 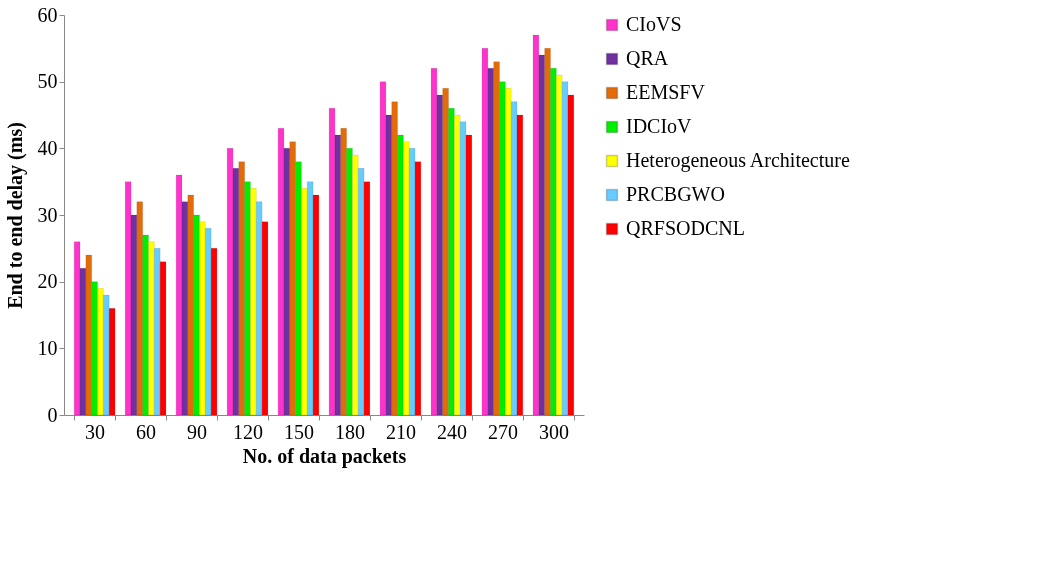 I want to click on legend-label: PRCBGWO, so click(x=675, y=194).